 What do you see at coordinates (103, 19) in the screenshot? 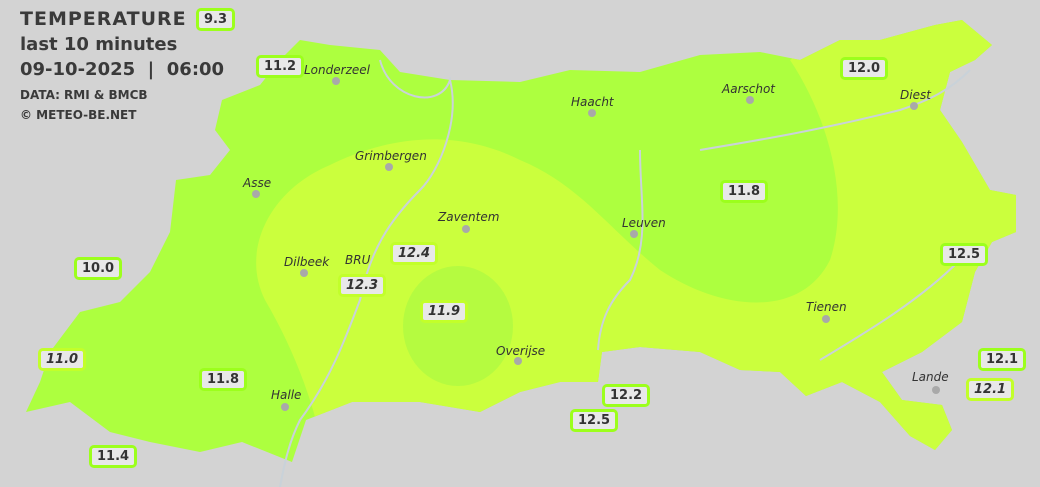
I see `map-title: TEMPERATURE` at bounding box center [103, 19].